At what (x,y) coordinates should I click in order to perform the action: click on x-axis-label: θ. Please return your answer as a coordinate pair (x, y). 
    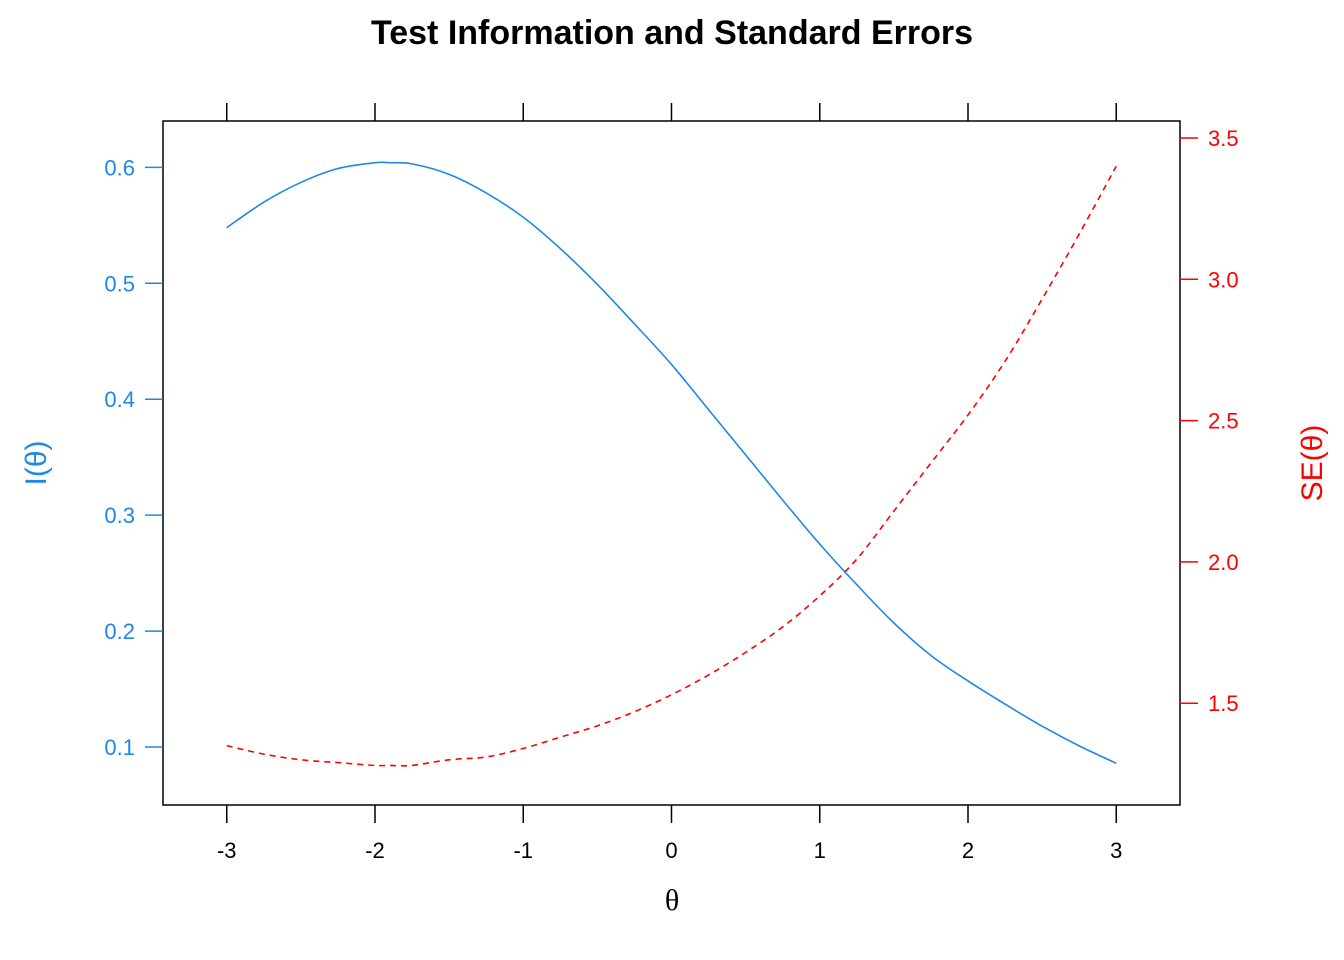
    Looking at the image, I should click on (672, 900).